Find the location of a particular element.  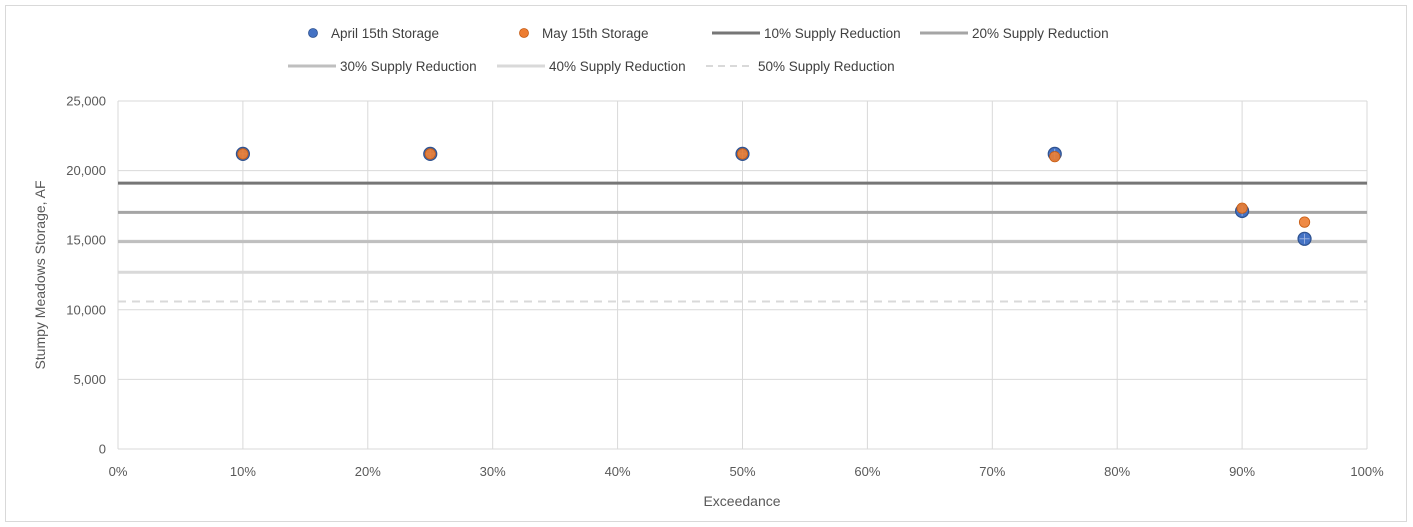

x-tick-label: 90% is located at coordinates (1242, 471).